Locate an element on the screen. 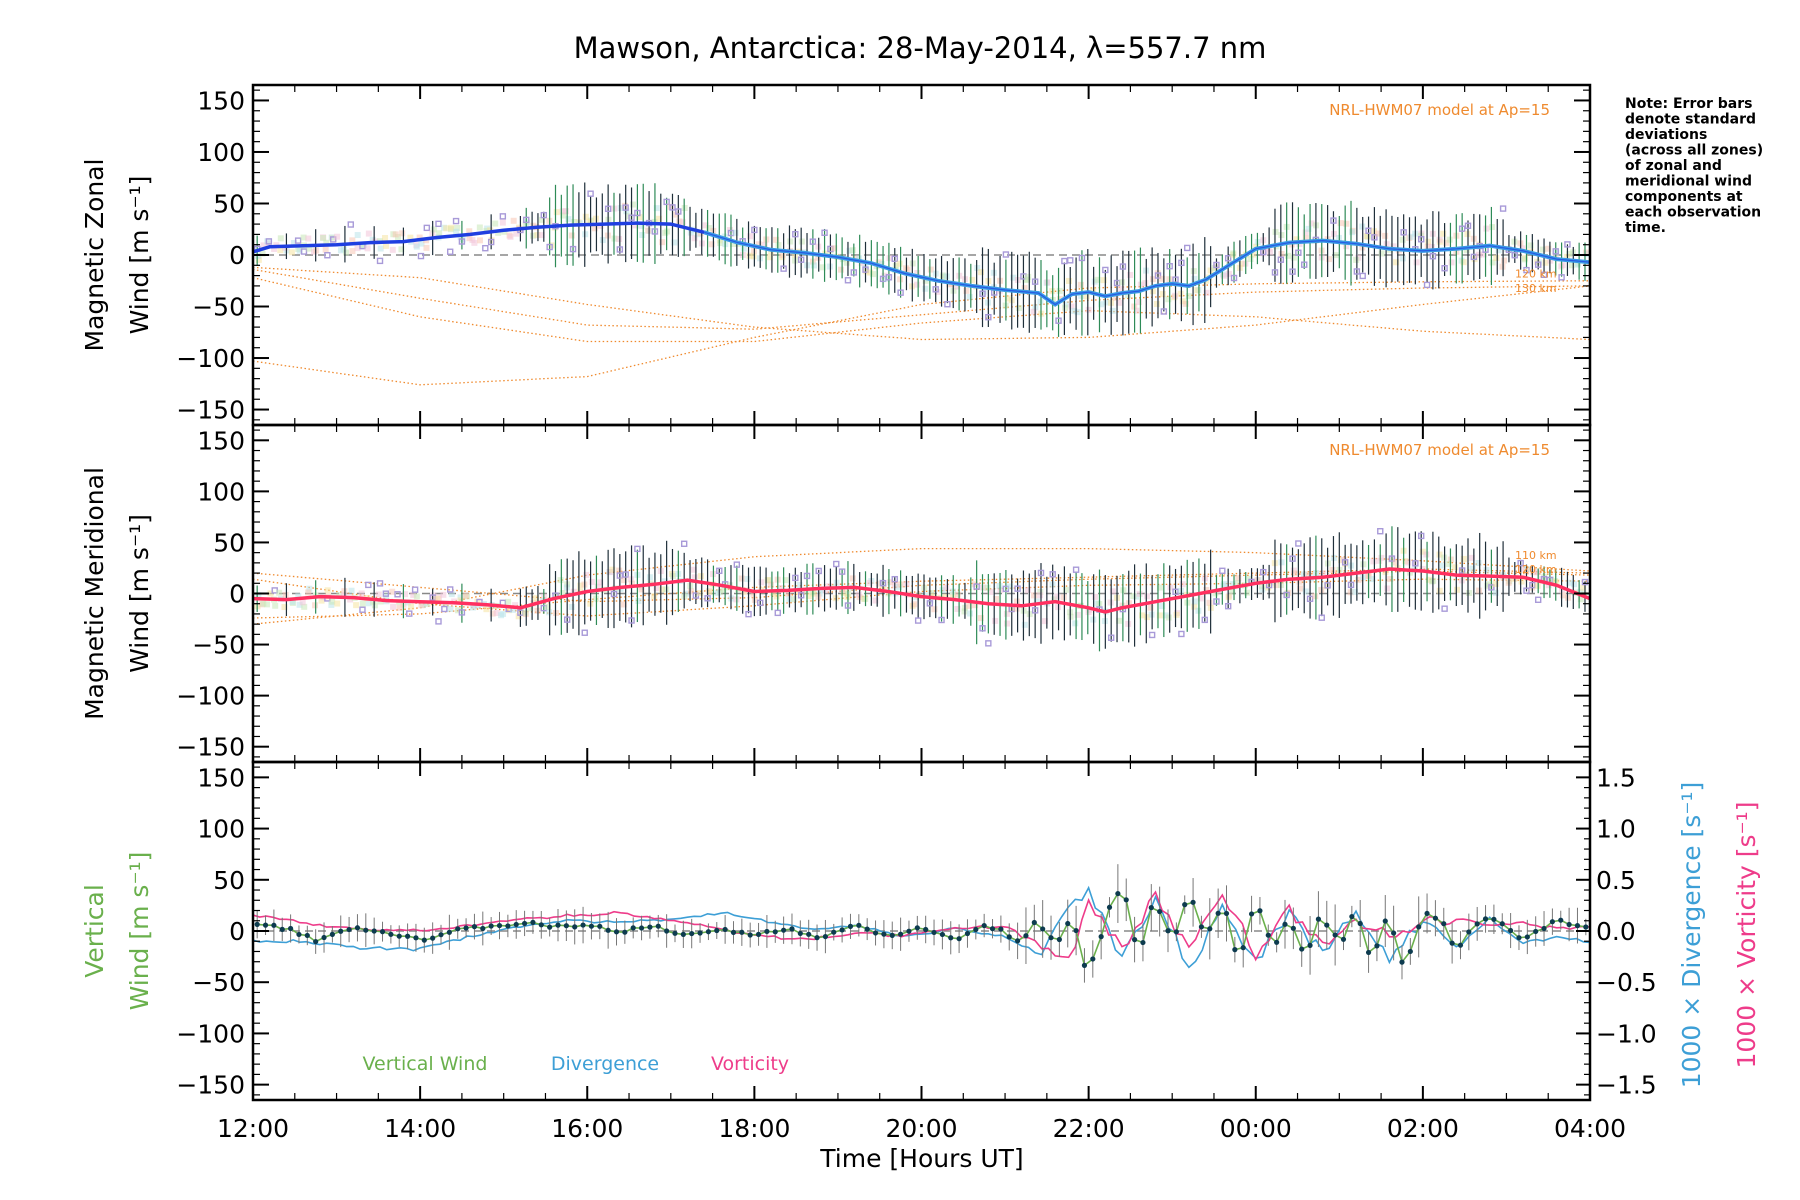 The height and width of the screenshot is (1200, 1800). vertical-y-tick-label: −50 is located at coordinates (218, 982).